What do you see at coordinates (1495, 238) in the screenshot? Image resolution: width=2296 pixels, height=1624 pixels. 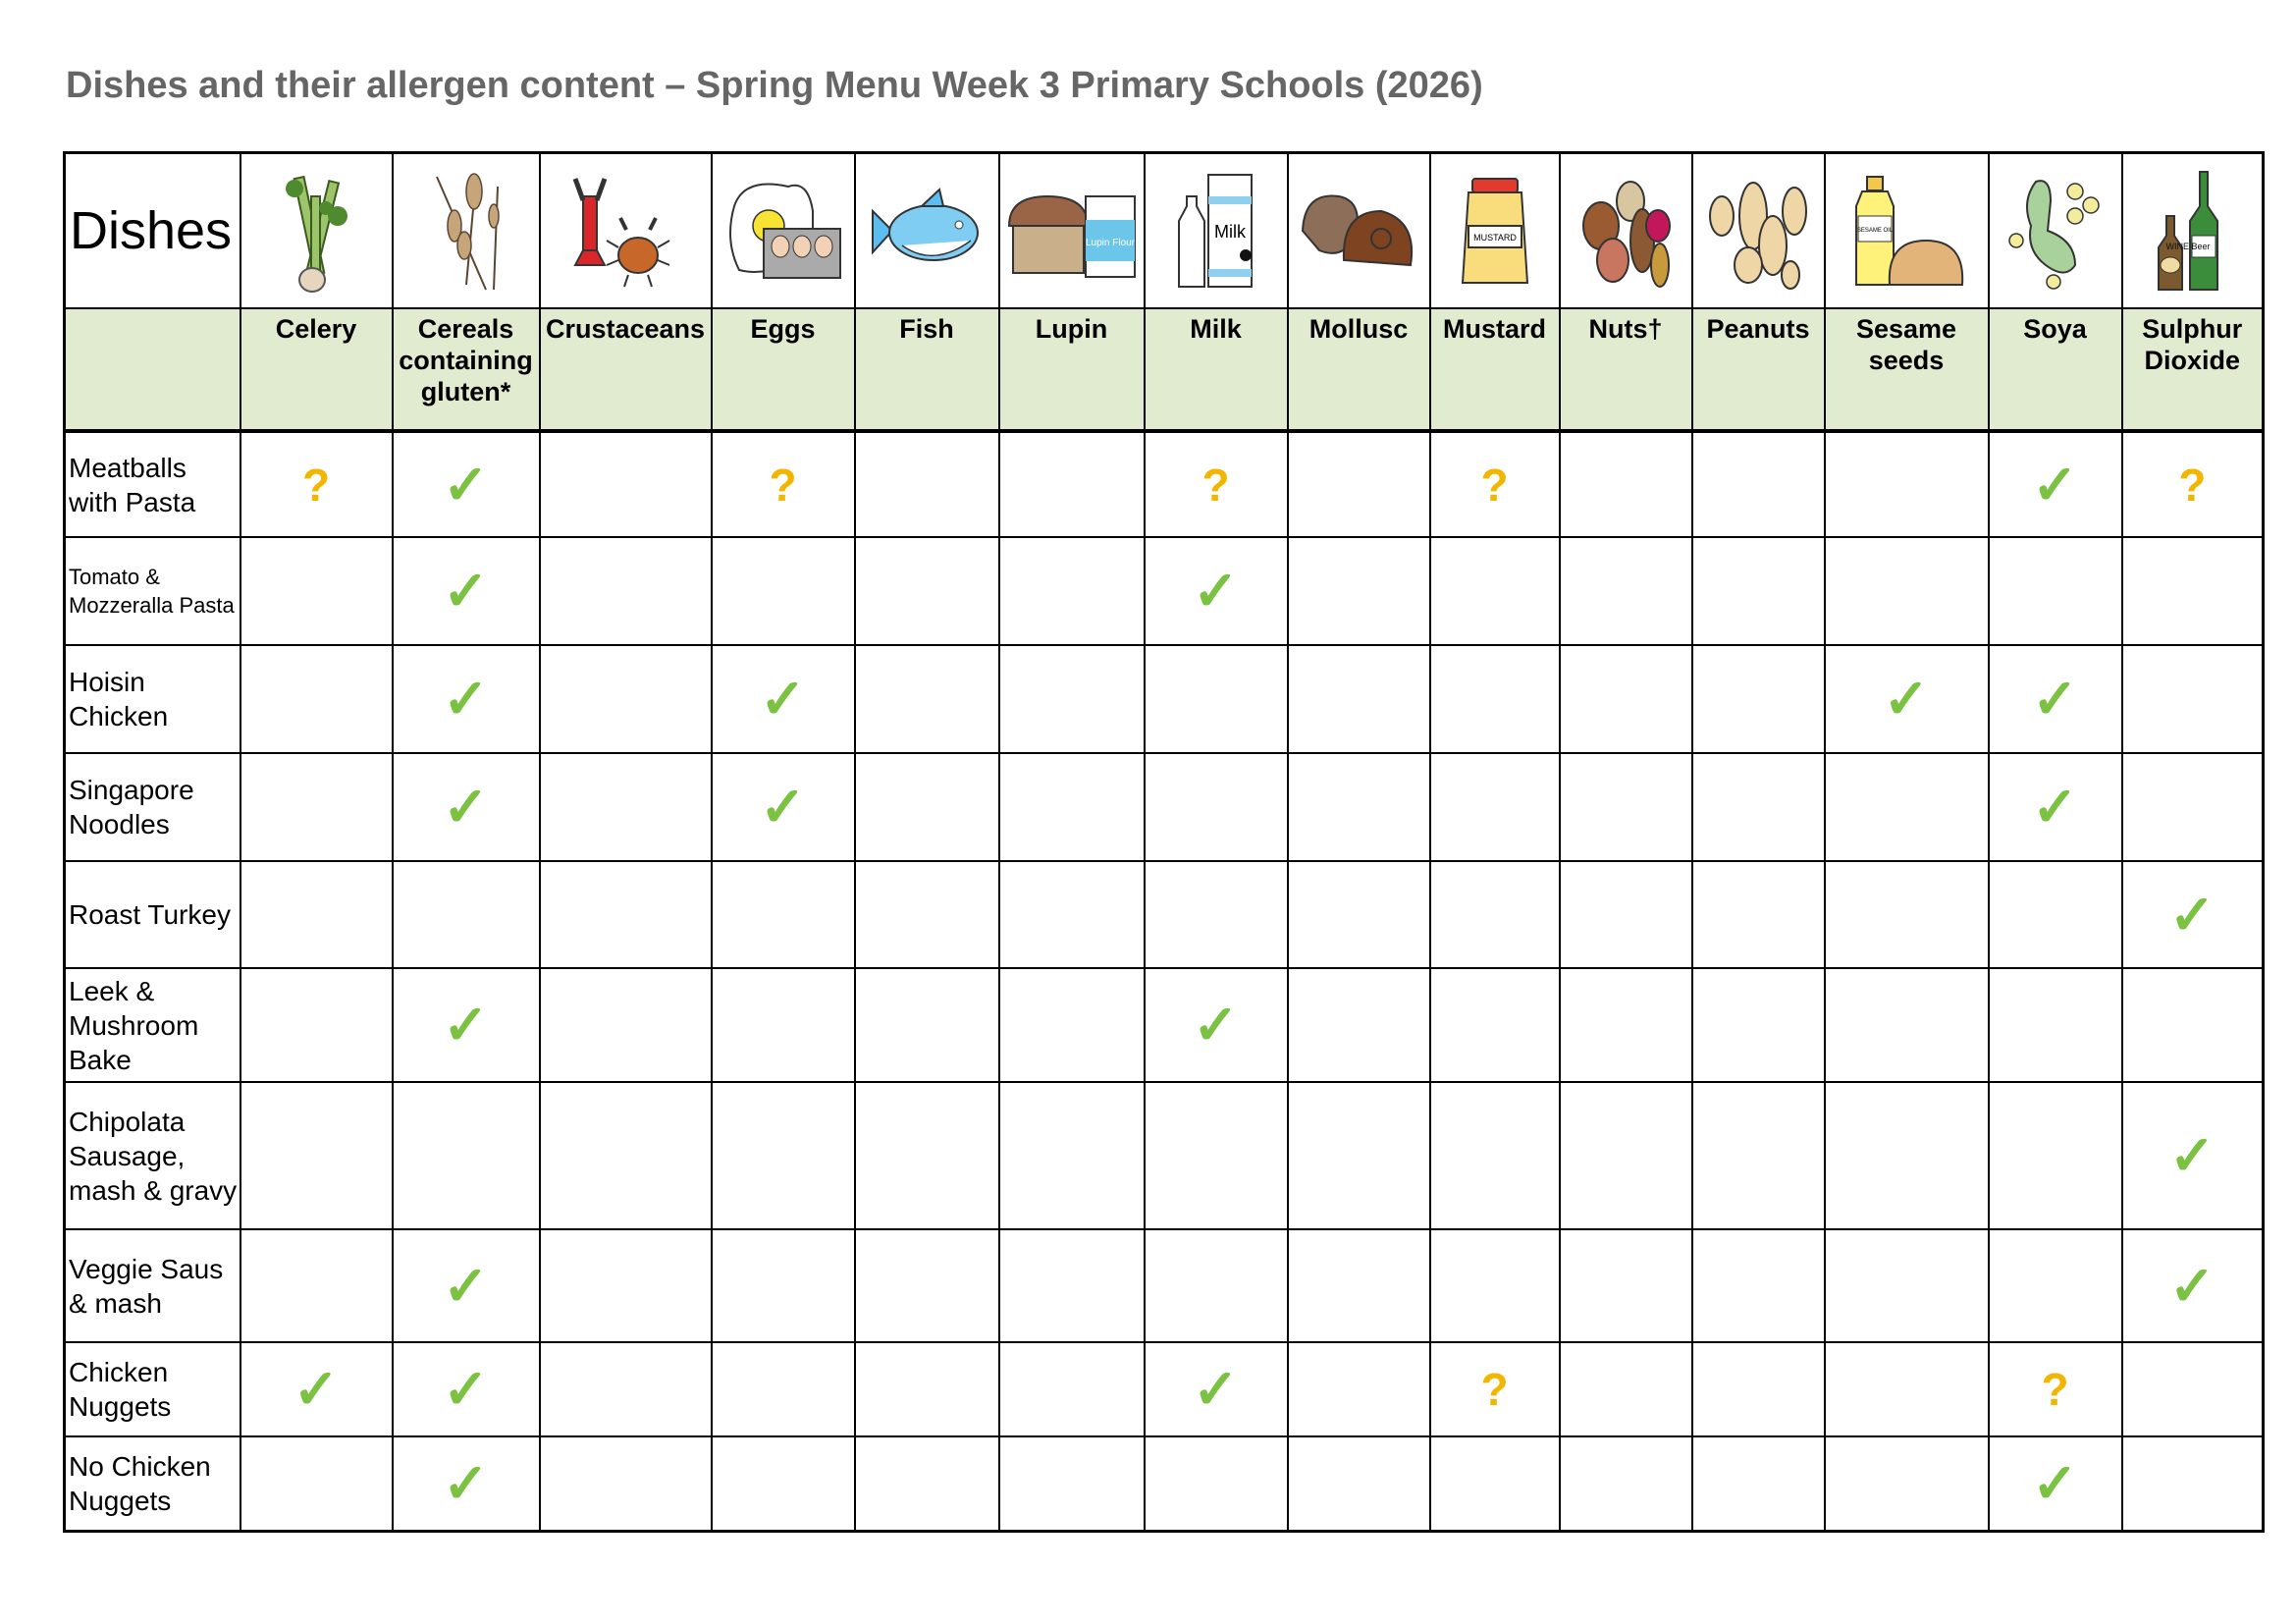 I see `mustard-jar-label: MUSTARD` at bounding box center [1495, 238].